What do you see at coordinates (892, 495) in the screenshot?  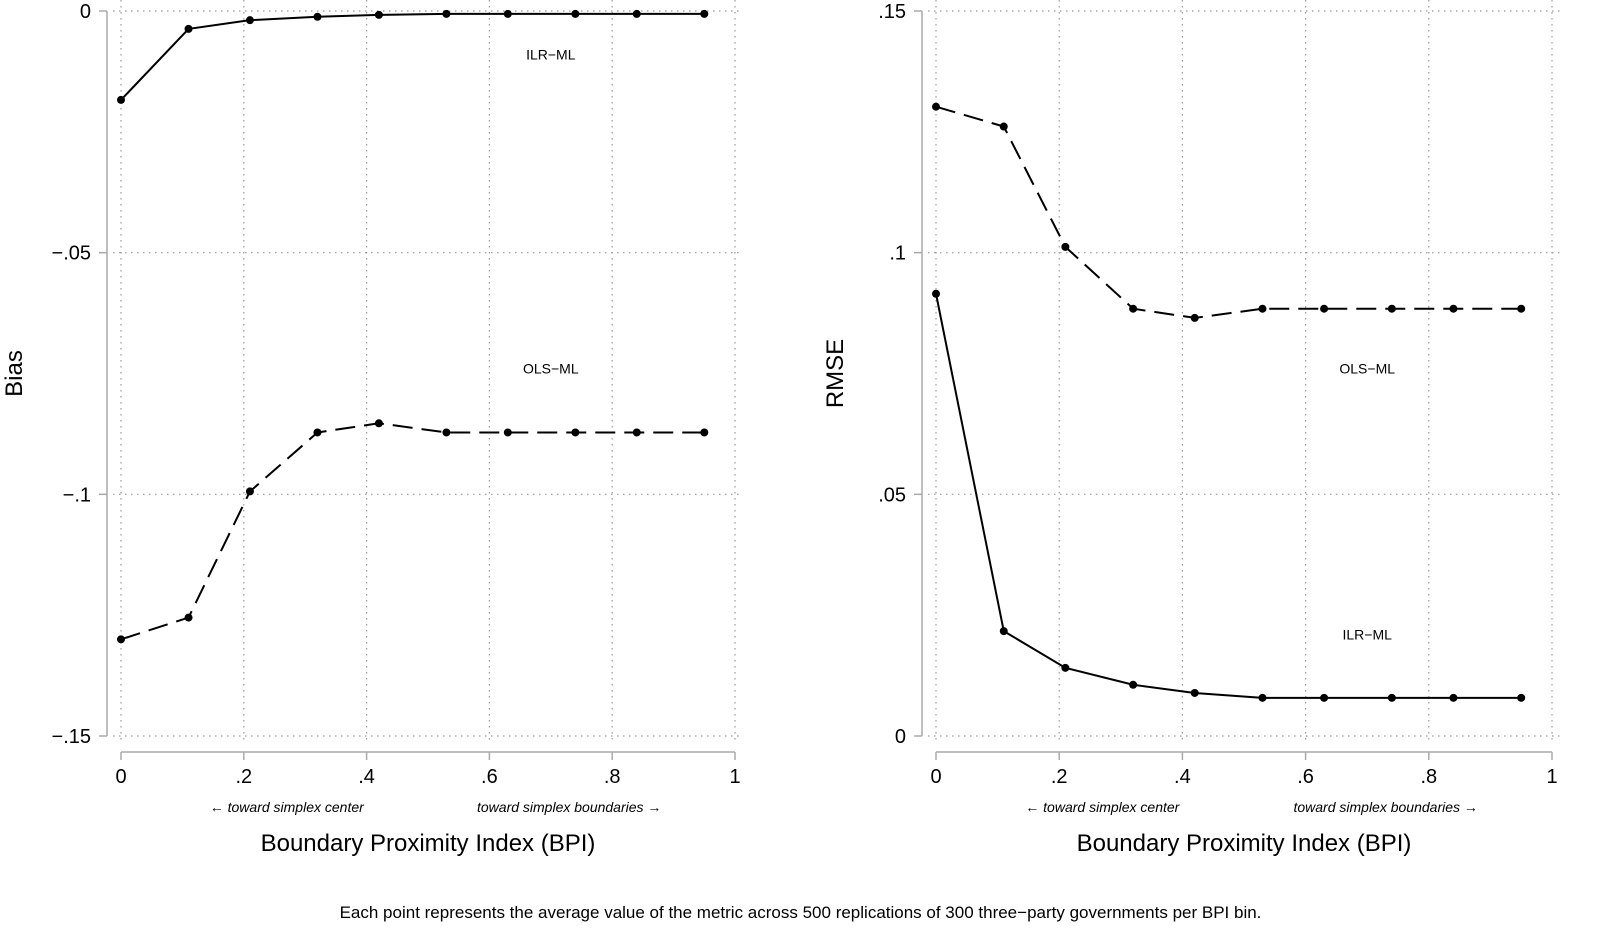 I see `y-tick-label: .05` at bounding box center [892, 495].